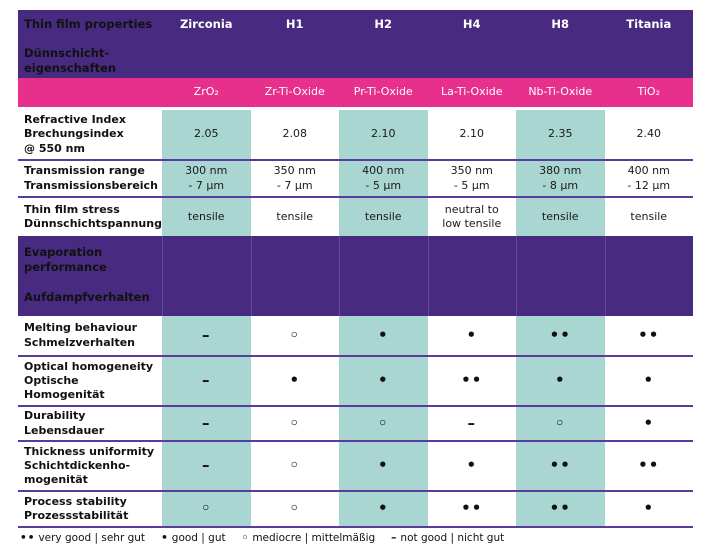  Describe the element at coordinates (452, 538) in the screenshot. I see `legend-label: not good | nicht gut` at that location.